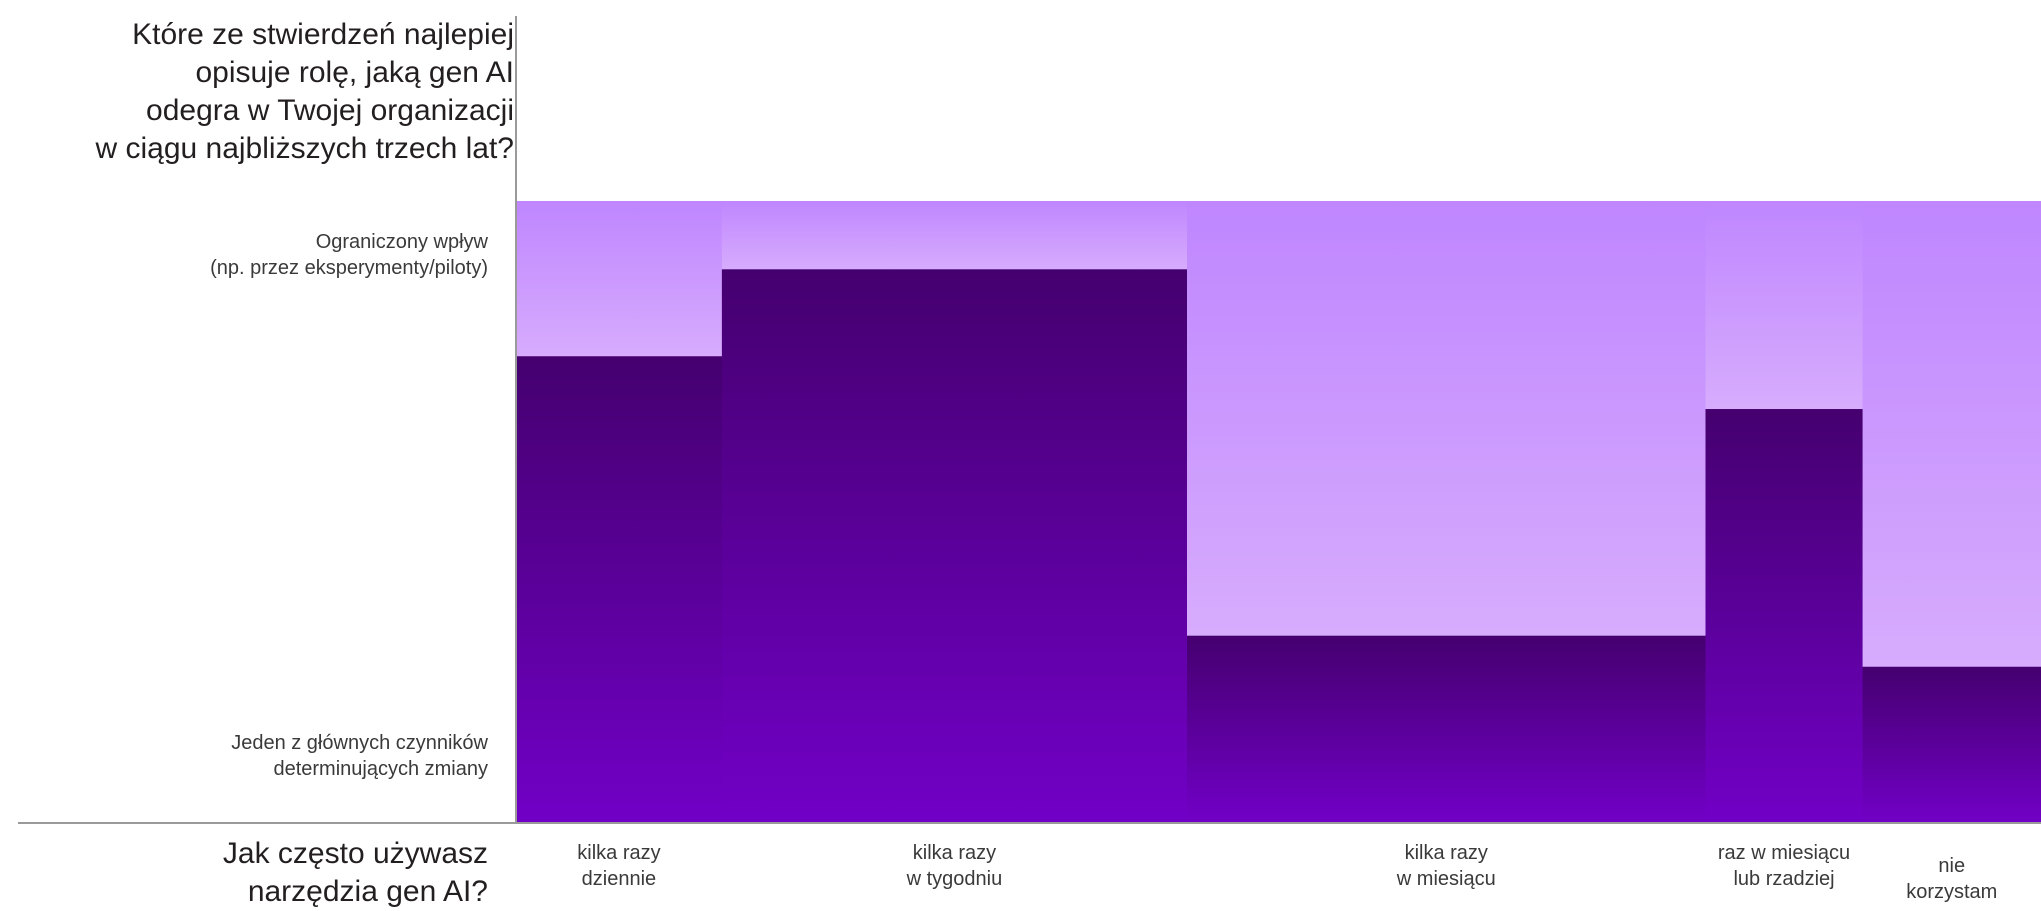 Image resolution: width=2041 pixels, height=911 pixels. I want to click on x-axis-title: Jak często używasz narzędzia gen AI?, so click(355, 872).